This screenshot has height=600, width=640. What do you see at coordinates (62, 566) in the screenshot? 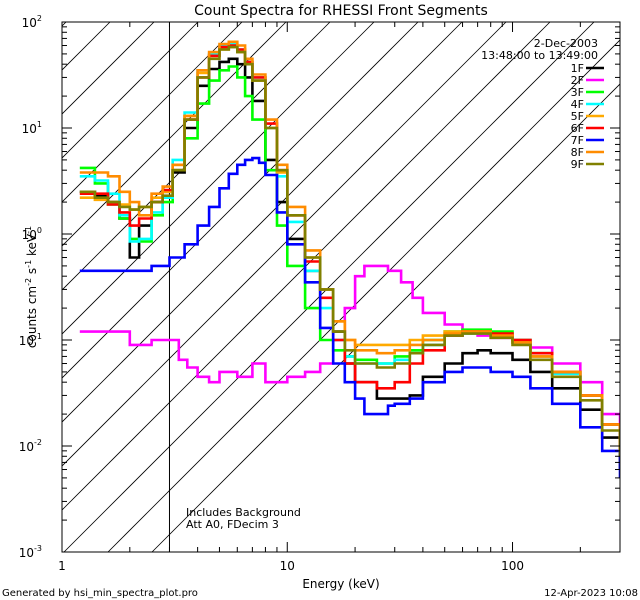
I see `x-tick-label: 1` at bounding box center [62, 566].